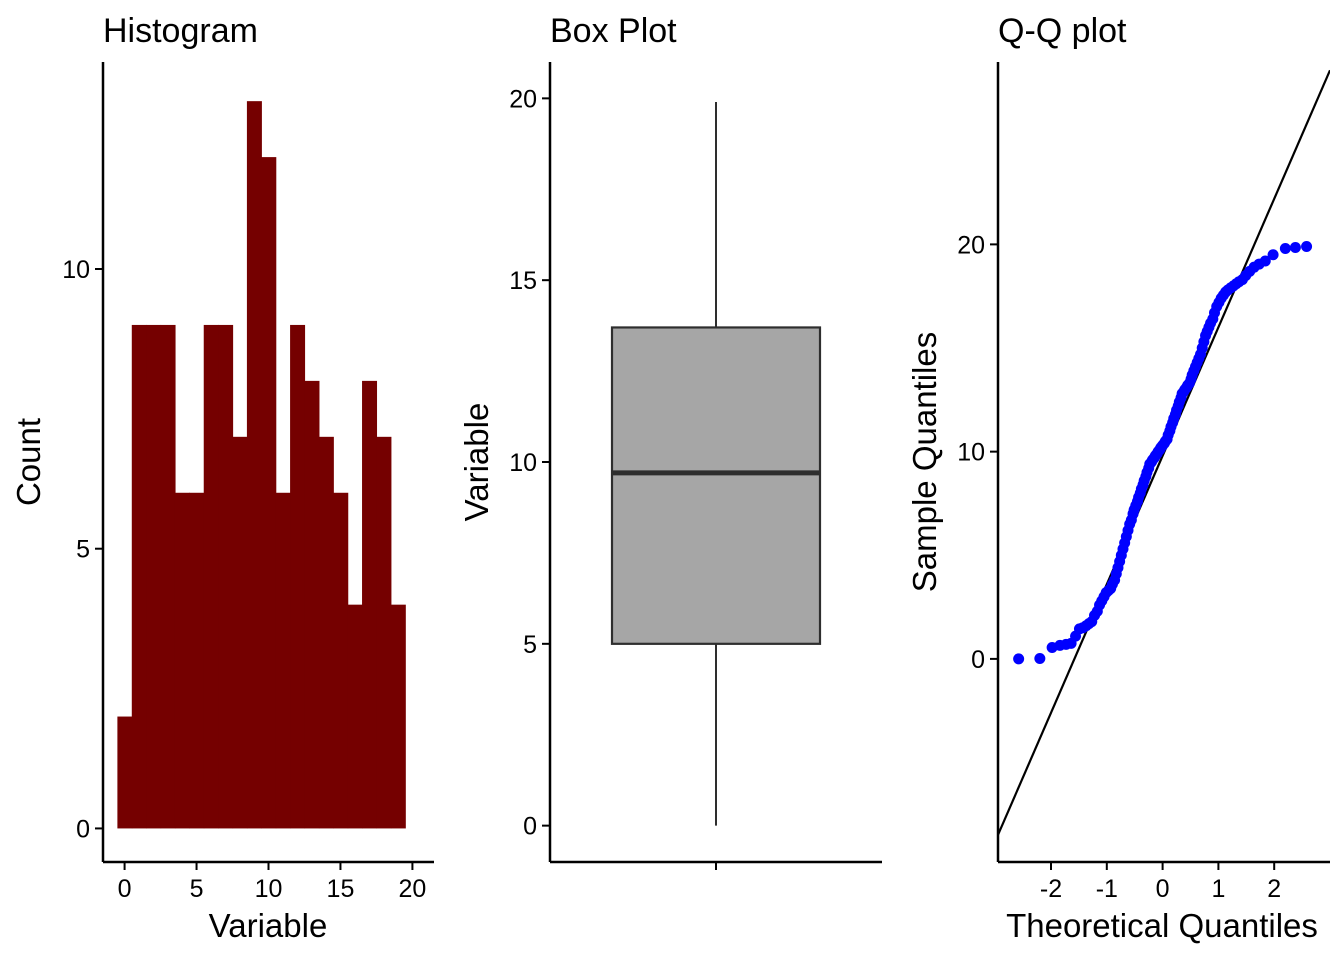 The width and height of the screenshot is (1344, 960). What do you see at coordinates (413, 889) in the screenshot?
I see `histogram-x-tick-label-4: 20` at bounding box center [413, 889].